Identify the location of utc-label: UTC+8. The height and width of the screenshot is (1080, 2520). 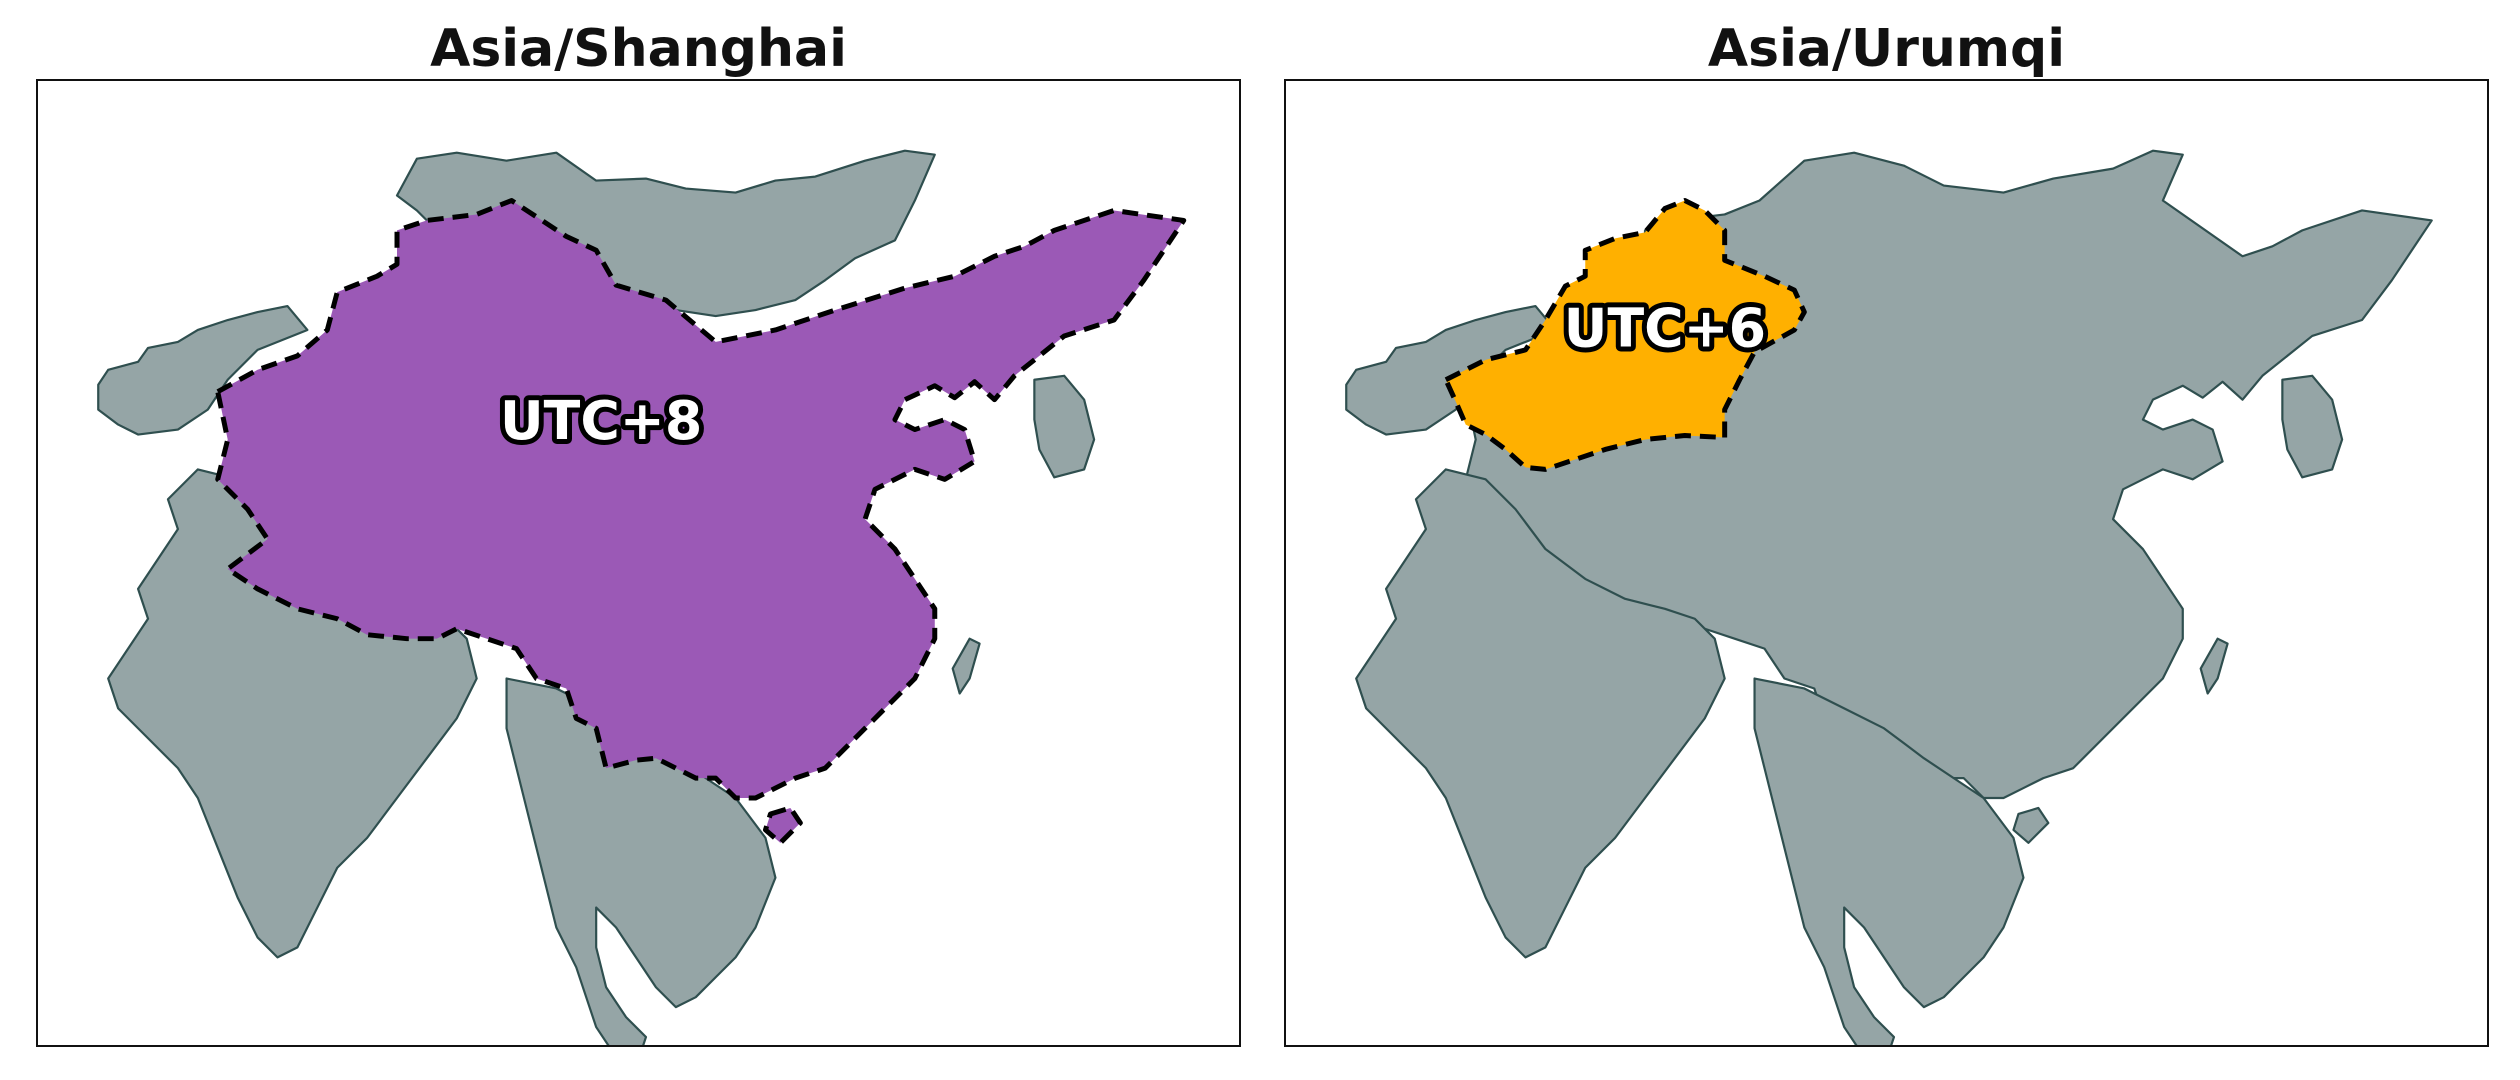
(601, 420).